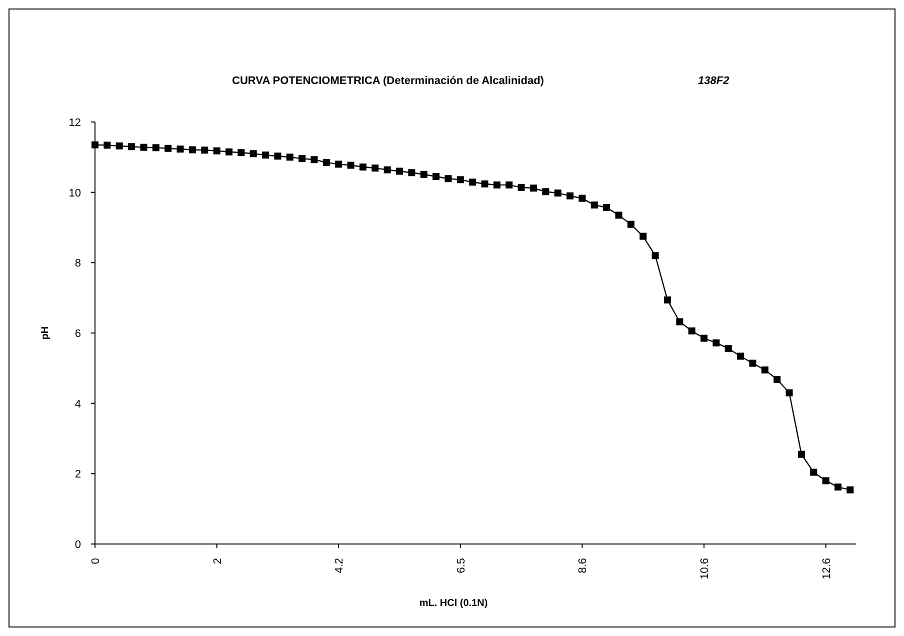  What do you see at coordinates (74, 193) in the screenshot?
I see `y-tick-label: 10` at bounding box center [74, 193].